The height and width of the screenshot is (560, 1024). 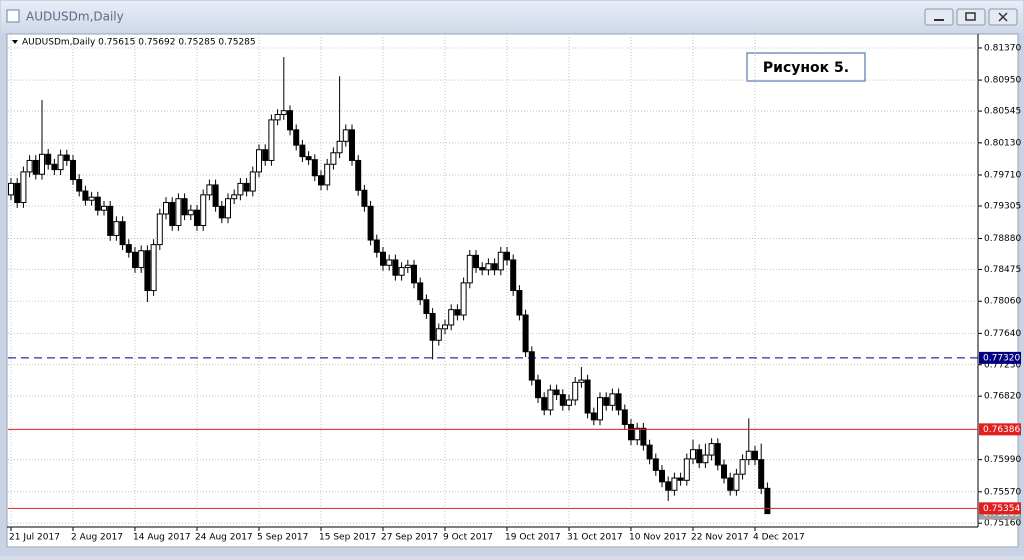 What do you see at coordinates (1001, 430) in the screenshot?
I see `price-level-label: 0.76386` at bounding box center [1001, 430].